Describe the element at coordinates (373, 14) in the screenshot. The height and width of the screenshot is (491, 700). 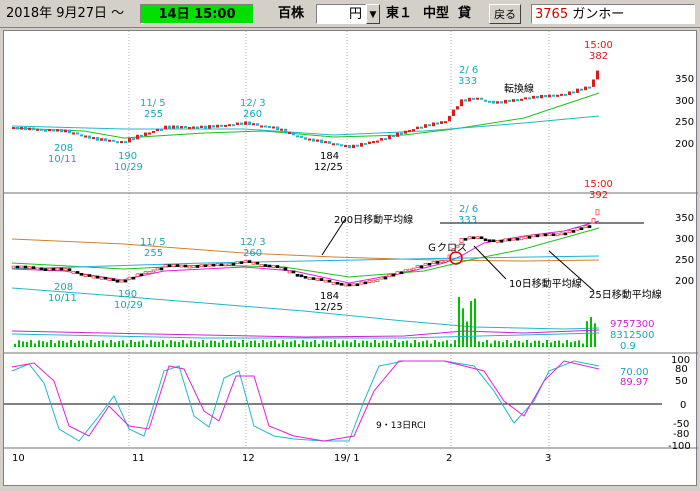
I see `currency-dropdown-button: ▼` at that location.